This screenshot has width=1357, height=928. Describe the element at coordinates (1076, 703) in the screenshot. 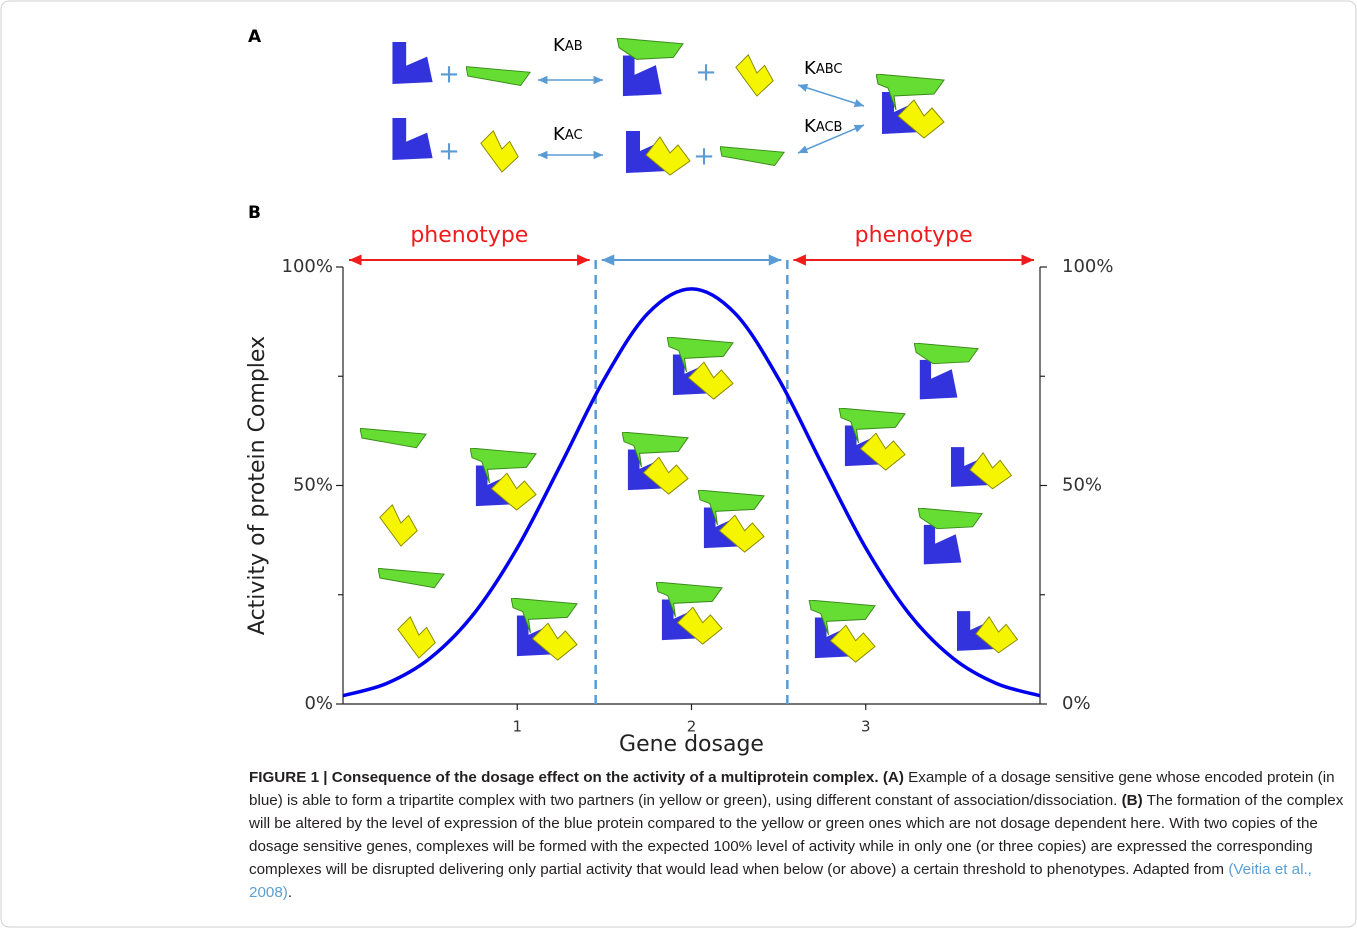

I see `y2-tick-label: 0%` at that location.